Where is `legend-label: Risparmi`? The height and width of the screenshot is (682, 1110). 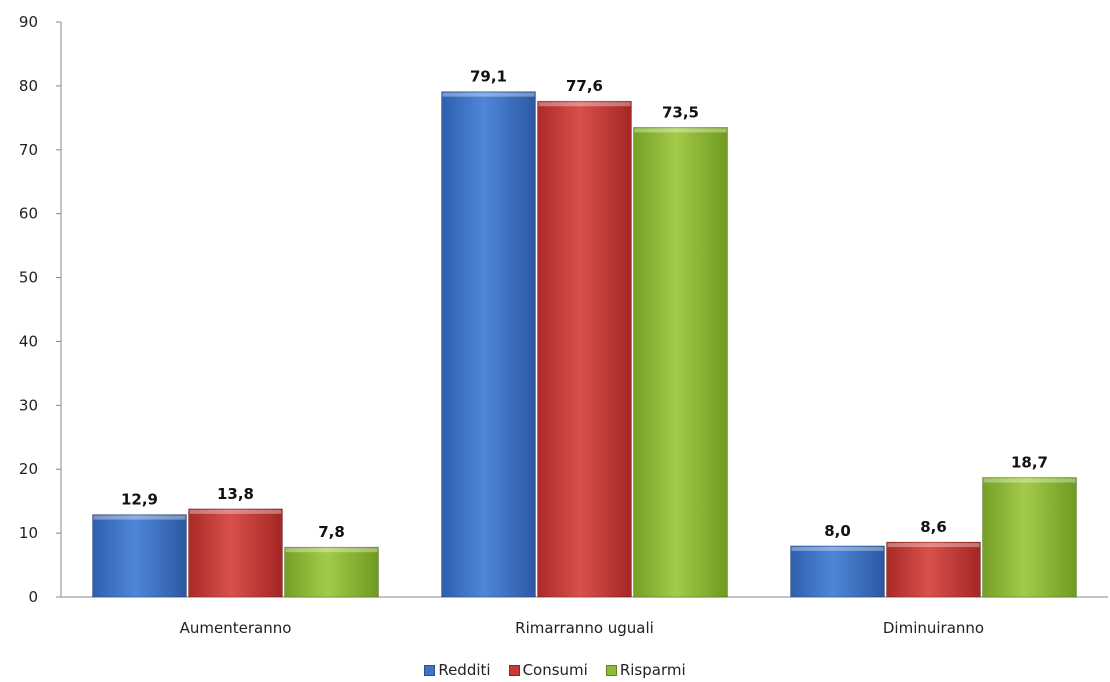 legend-label: Risparmi is located at coordinates (652, 670).